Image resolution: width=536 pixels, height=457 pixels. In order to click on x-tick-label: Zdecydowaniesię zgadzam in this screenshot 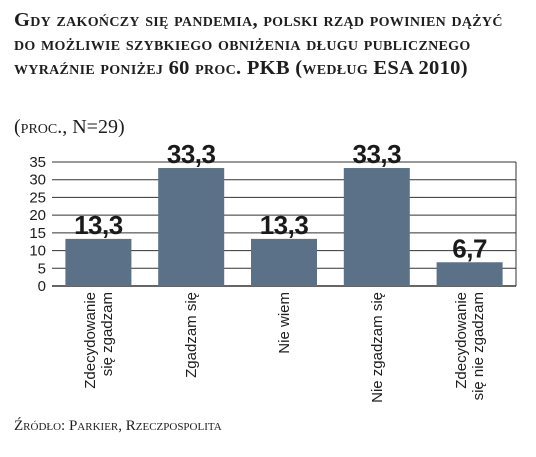, I will do `click(99, 340)`.